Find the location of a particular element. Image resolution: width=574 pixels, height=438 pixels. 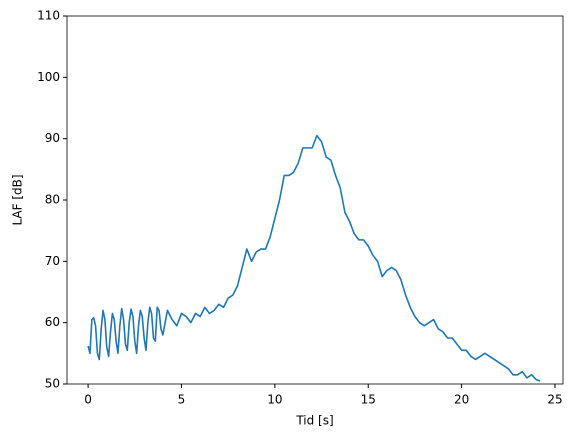

x-tick-label: 5 is located at coordinates (182, 400).